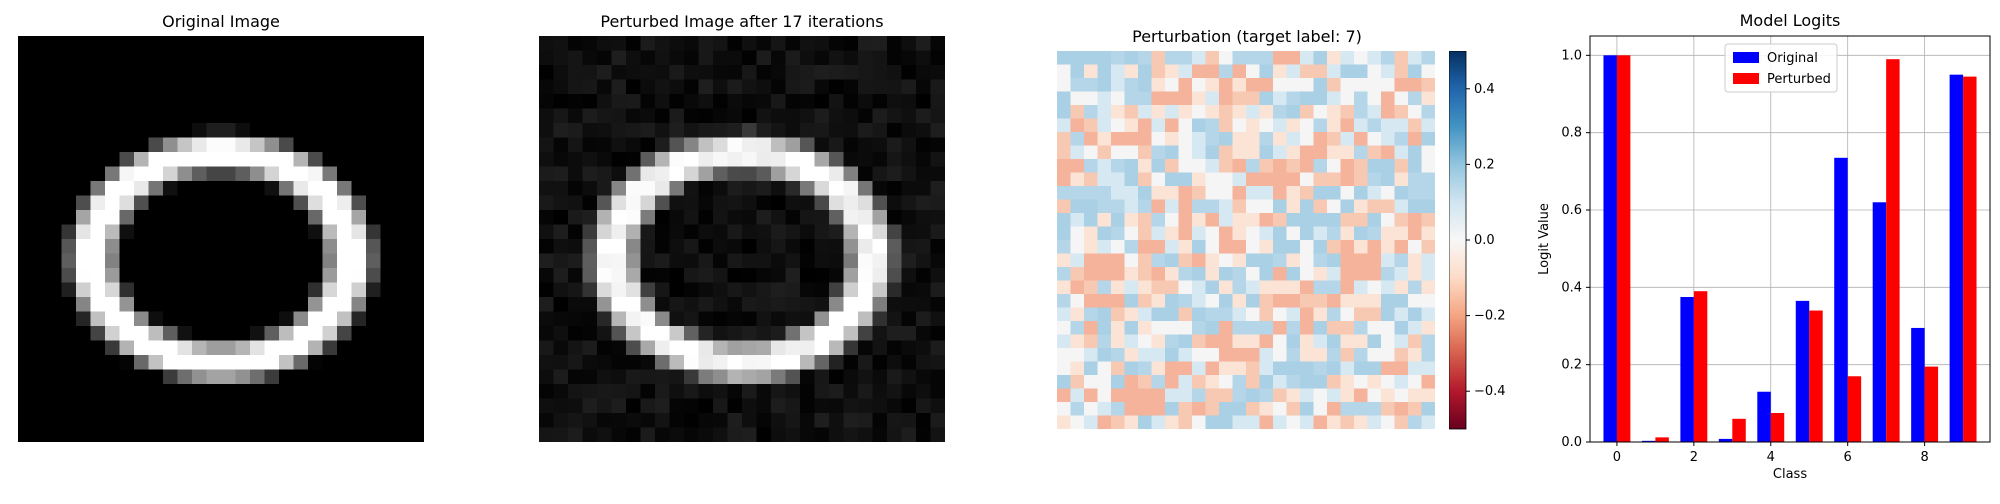  What do you see at coordinates (1571, 55) in the screenshot?
I see `y-tick-label: 1.0` at bounding box center [1571, 55].